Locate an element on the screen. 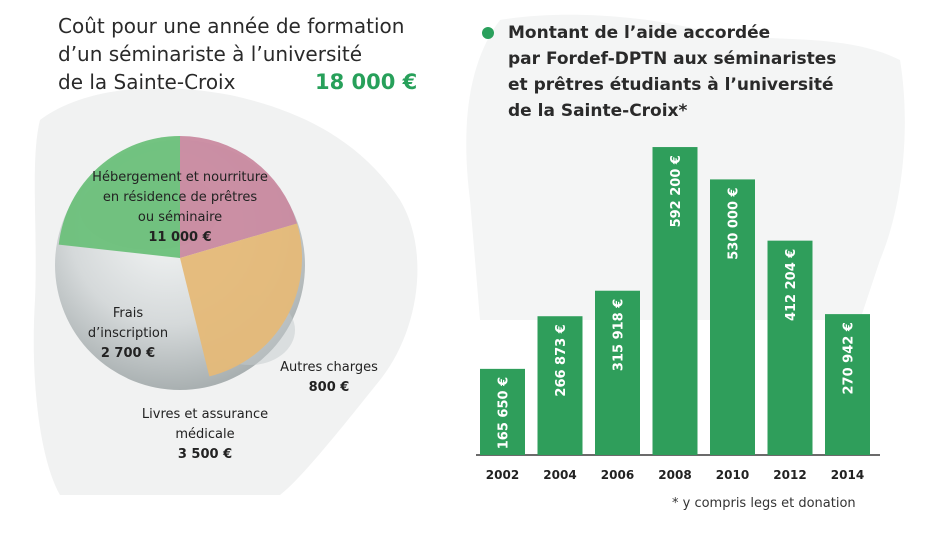 This screenshot has width=931, height=536. pie-label-livres: Livres et assurance médicale 3 500 € is located at coordinates (205, 435).